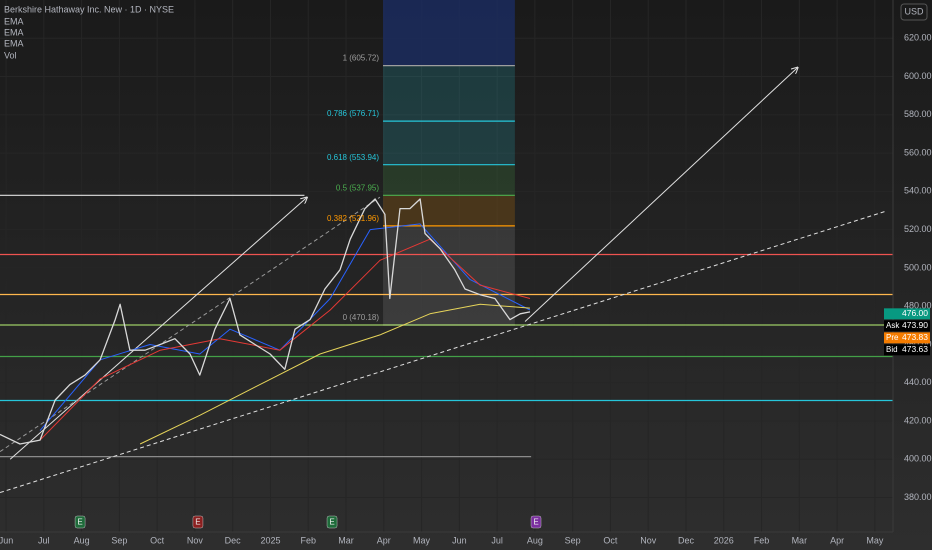 The image size is (932, 550). Describe the element at coordinates (10, 55) in the screenshot. I see `indicator-label: Vol` at that location.